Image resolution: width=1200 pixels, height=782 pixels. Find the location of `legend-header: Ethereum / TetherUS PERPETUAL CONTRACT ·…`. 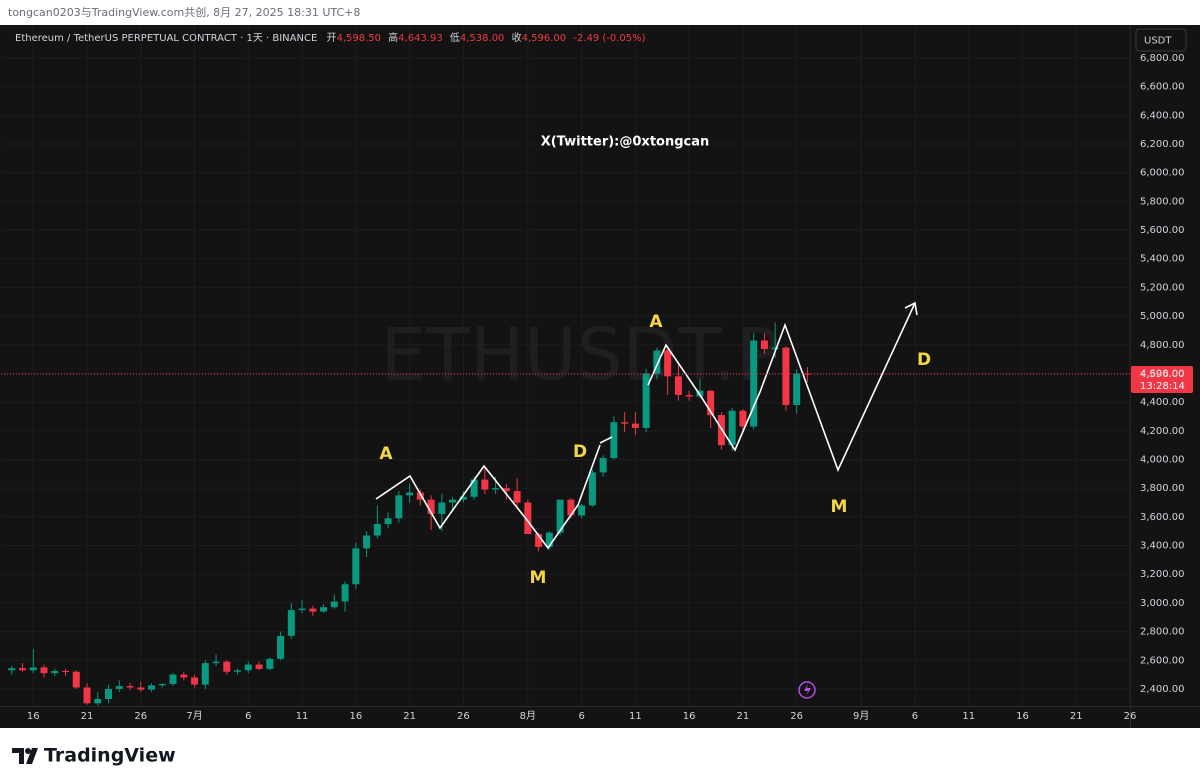

legend-header: Ethereum / TetherUS PERPETUAL CONTRACT ·… is located at coordinates (330, 37).